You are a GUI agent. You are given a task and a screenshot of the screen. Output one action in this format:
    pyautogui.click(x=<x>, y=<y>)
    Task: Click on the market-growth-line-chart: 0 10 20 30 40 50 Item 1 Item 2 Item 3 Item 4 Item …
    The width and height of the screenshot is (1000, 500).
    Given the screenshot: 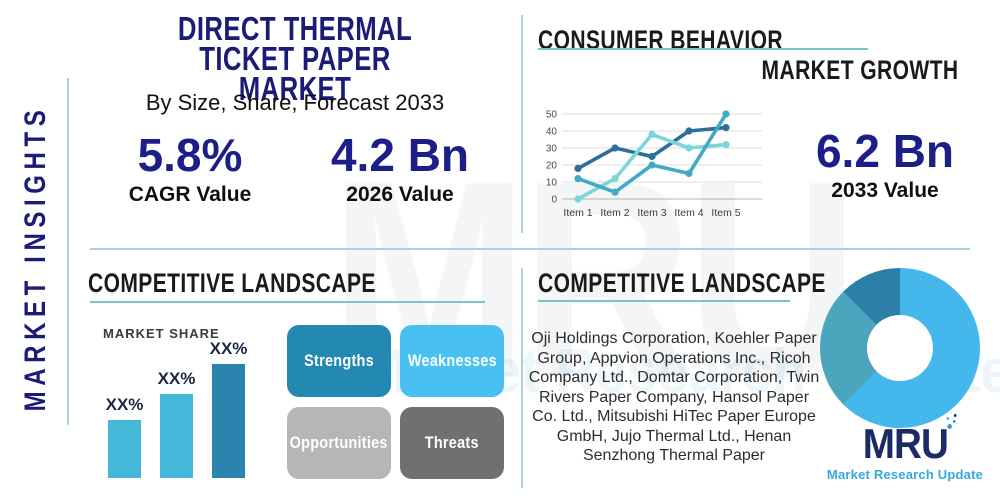 What is the action you would take?
    pyautogui.click(x=654, y=164)
    